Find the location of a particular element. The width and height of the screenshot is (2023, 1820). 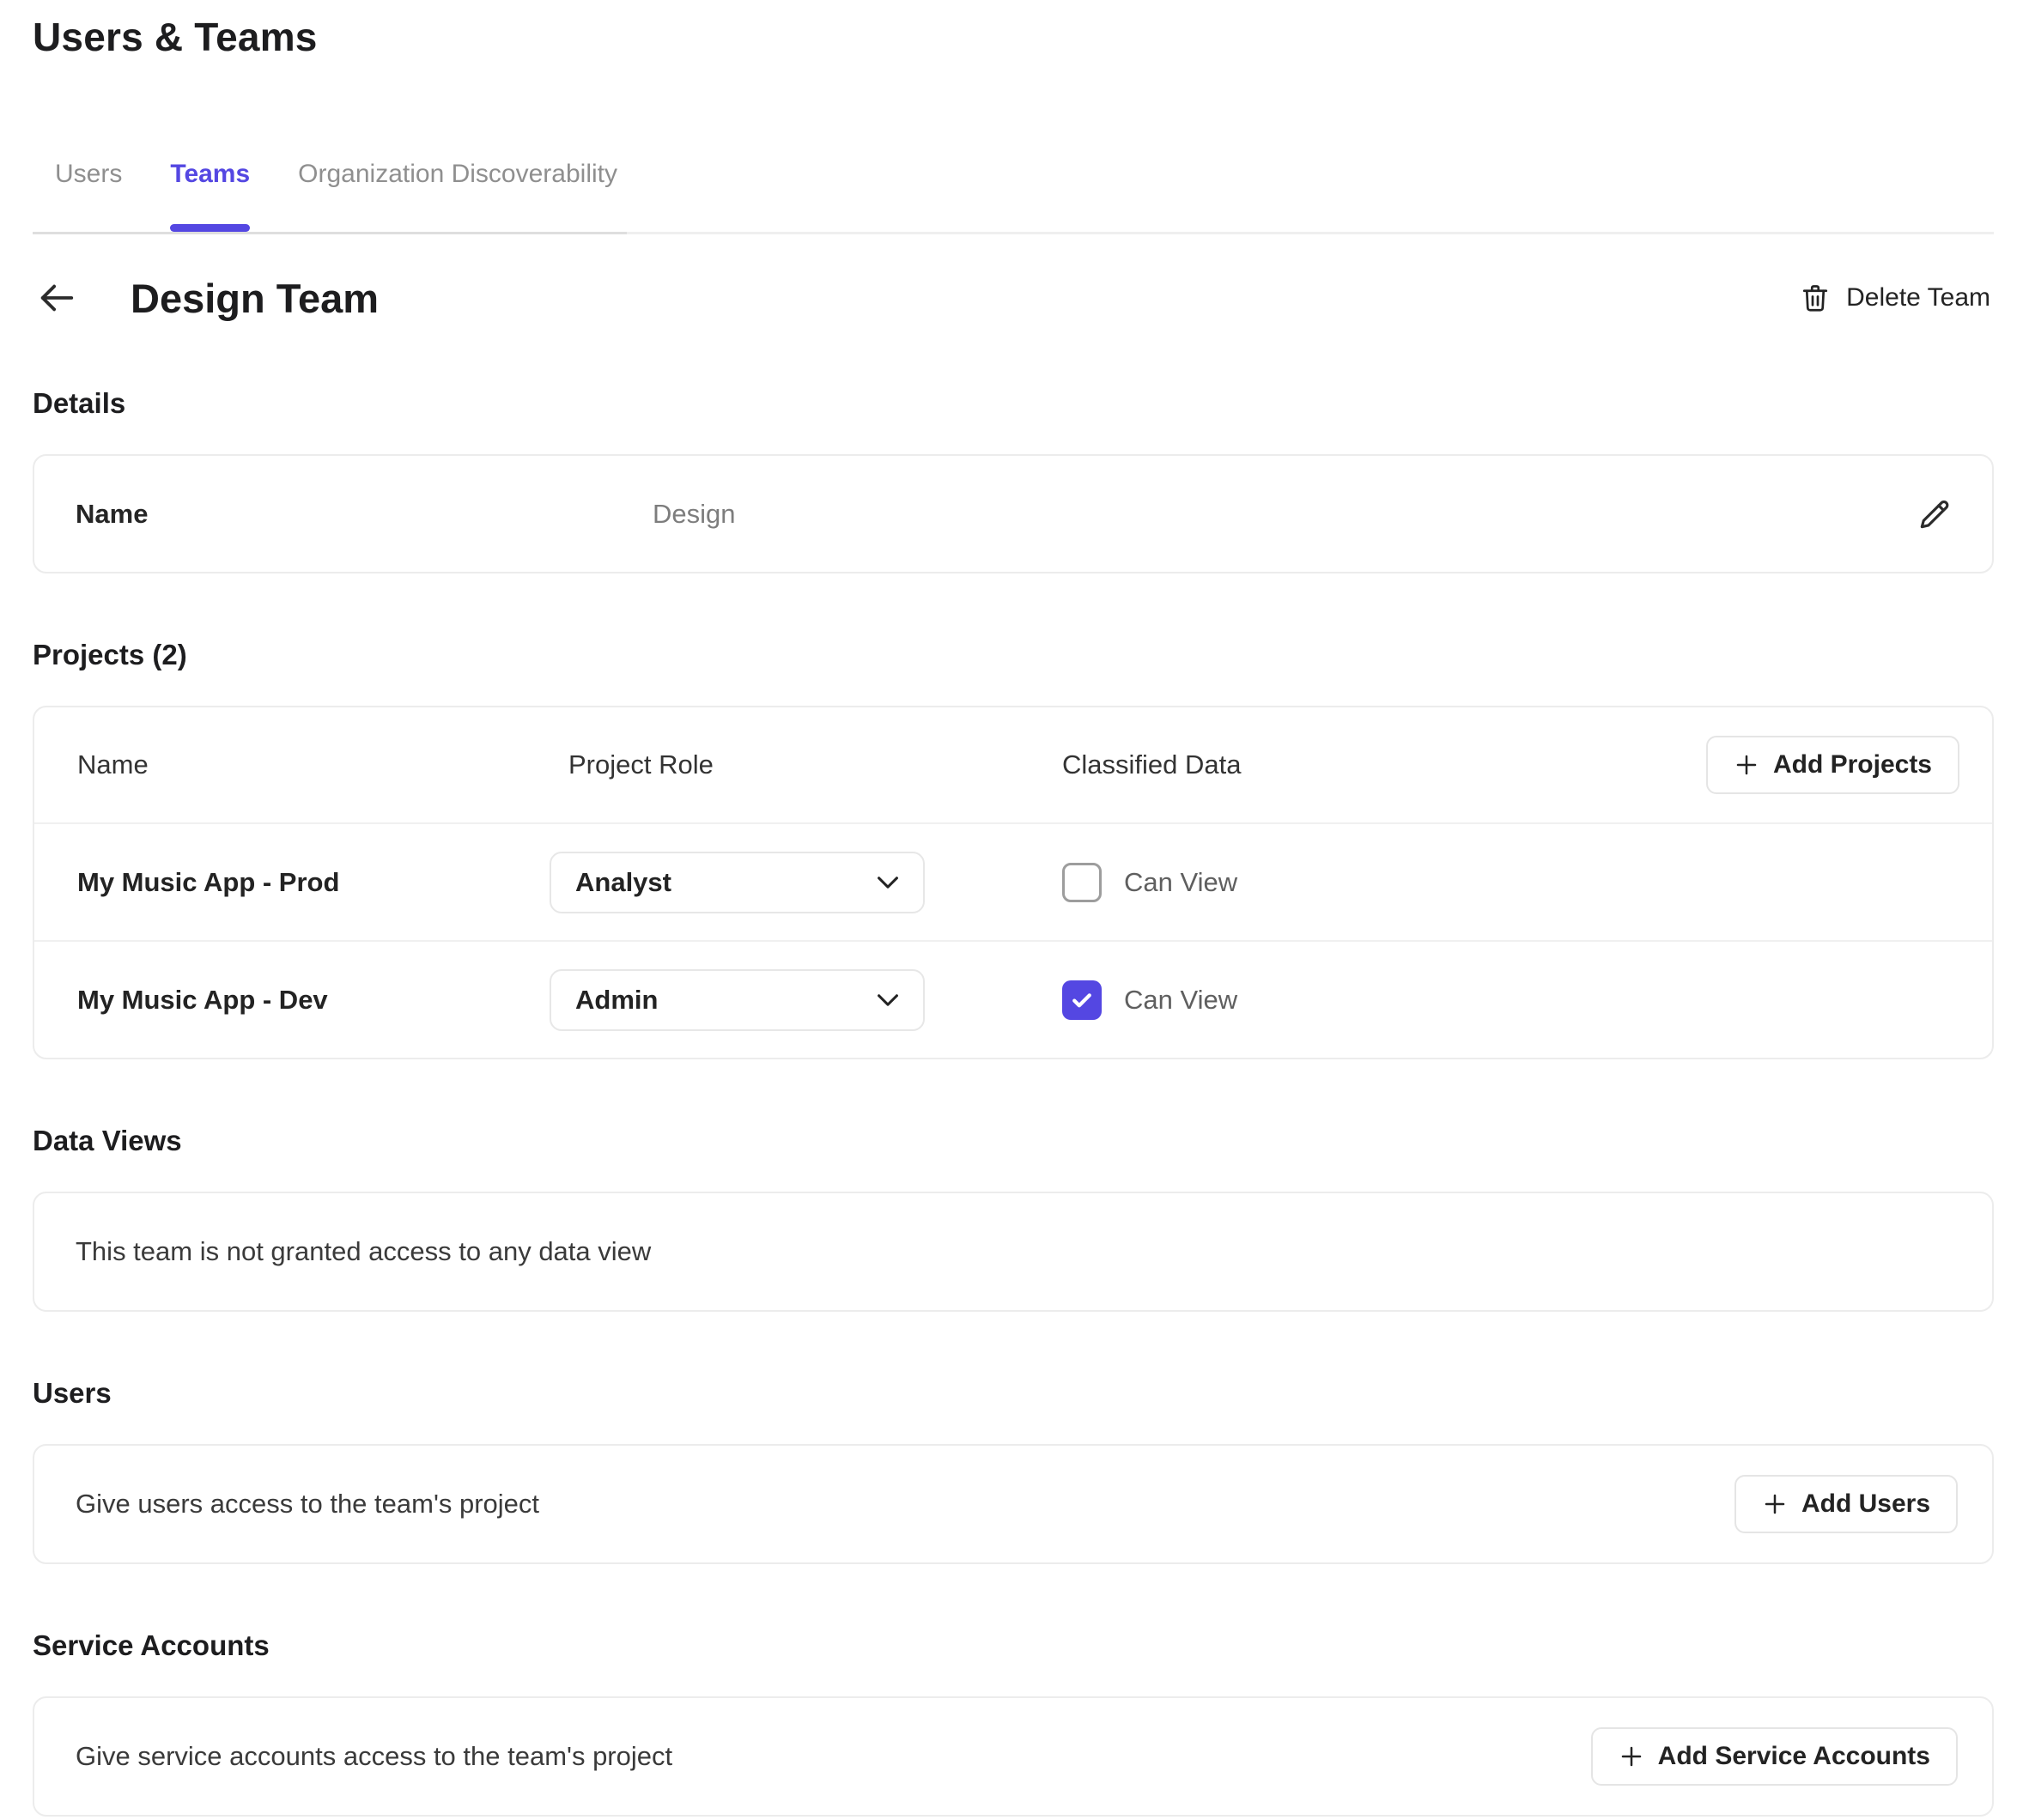

add-projects-label: Add Projects is located at coordinates (1852, 765).